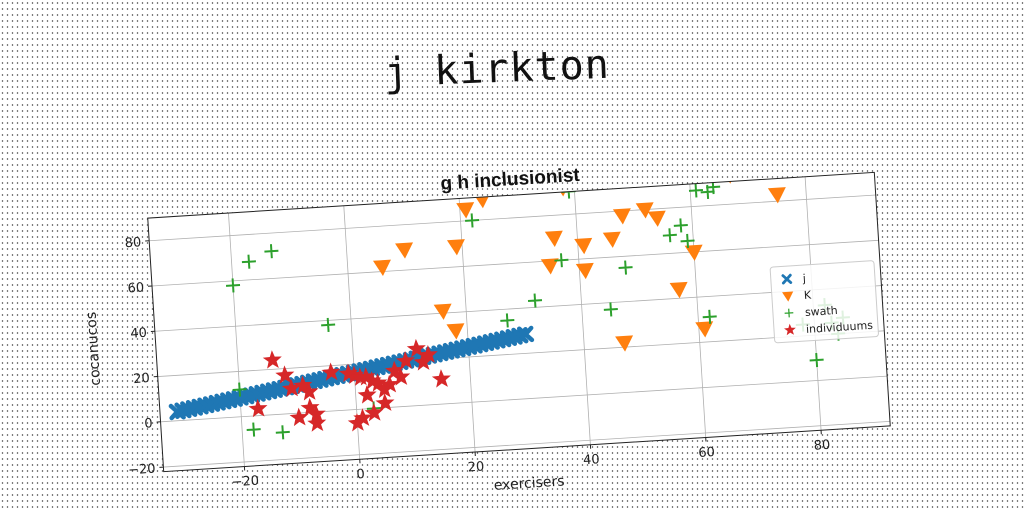  Describe the element at coordinates (788, 296) in the screenshot. I see `legend-marker-k` at that location.